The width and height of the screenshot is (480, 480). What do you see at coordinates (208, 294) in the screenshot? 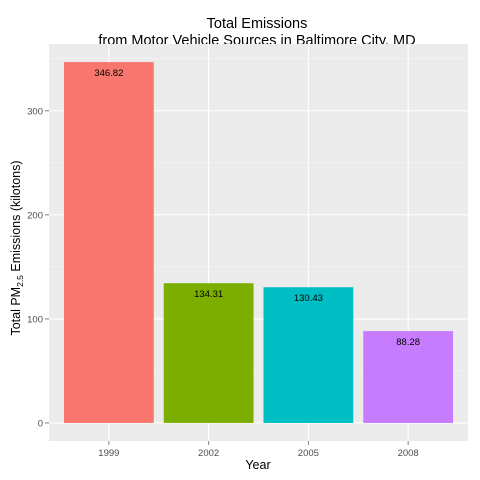
I see `bar-label-2002: 134.31` at bounding box center [208, 294].